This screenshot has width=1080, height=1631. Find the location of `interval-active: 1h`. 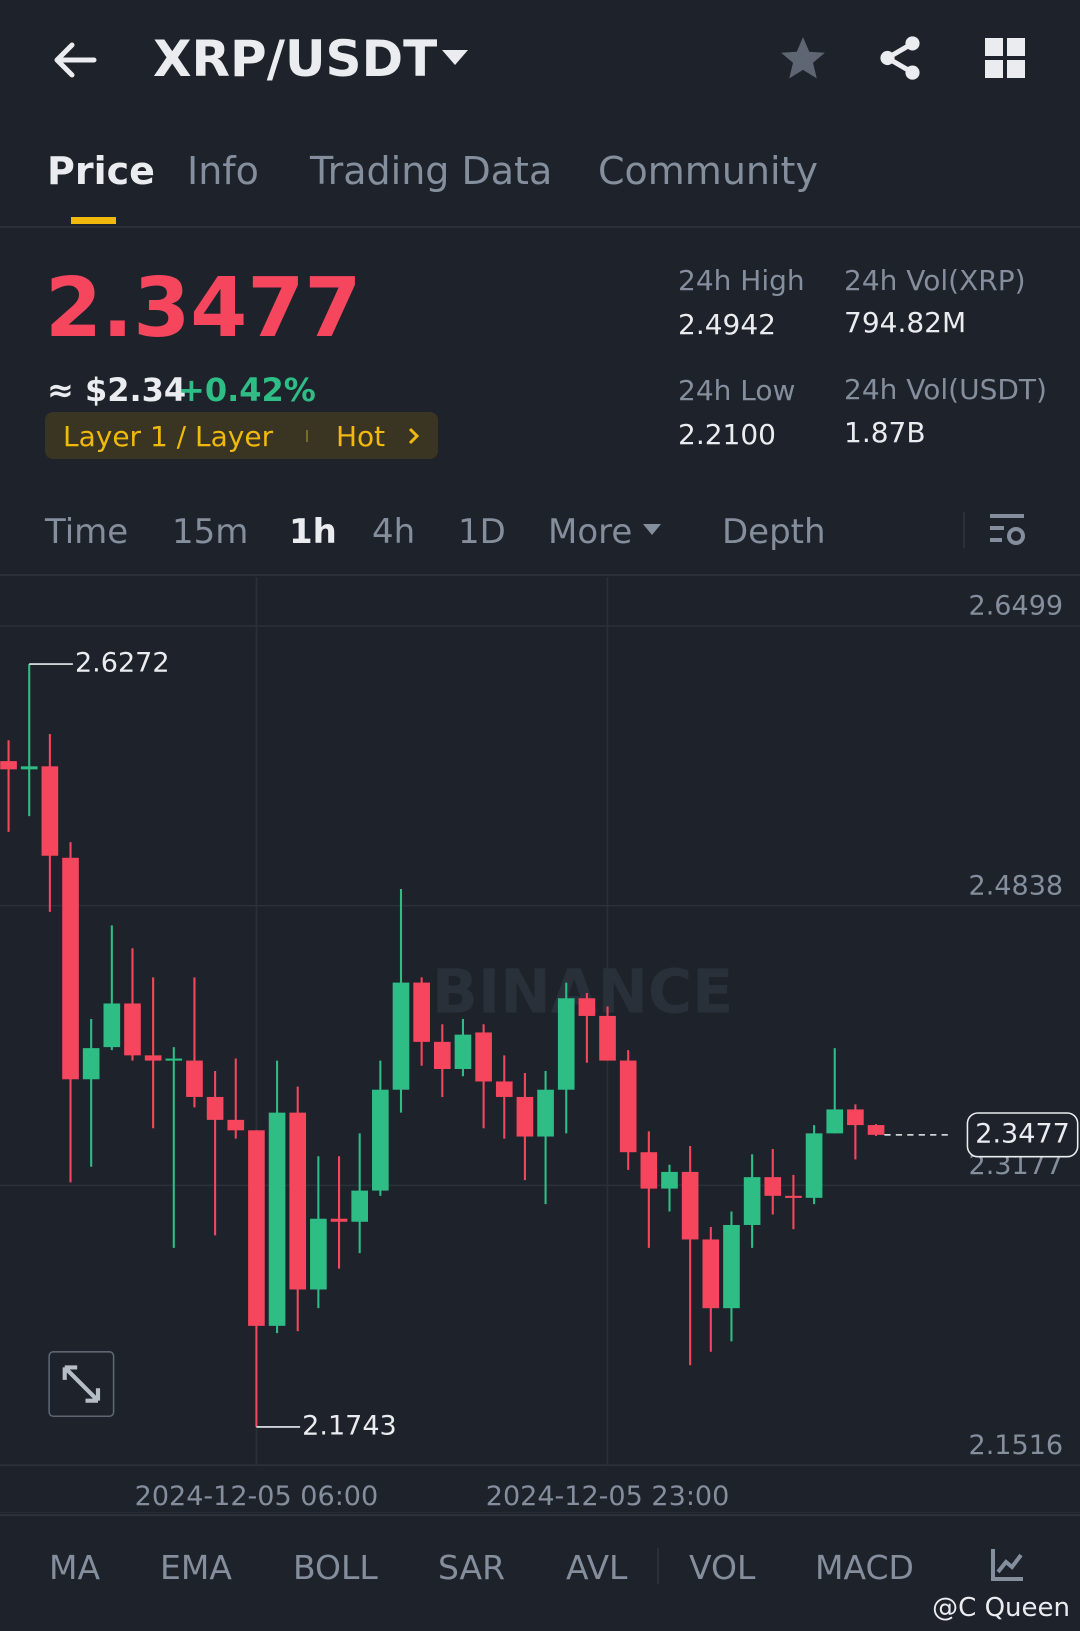

interval-active: 1h is located at coordinates (313, 532).